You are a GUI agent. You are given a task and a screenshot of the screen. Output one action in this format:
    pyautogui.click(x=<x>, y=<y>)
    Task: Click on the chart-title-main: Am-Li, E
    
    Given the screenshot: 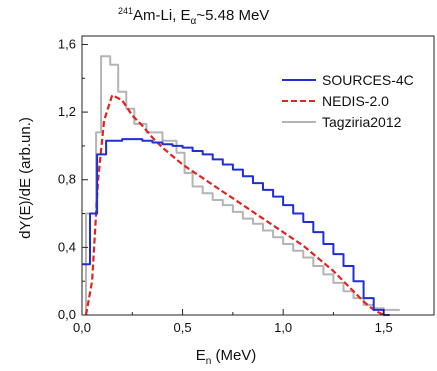 What is the action you would take?
    pyautogui.click(x=162, y=15)
    